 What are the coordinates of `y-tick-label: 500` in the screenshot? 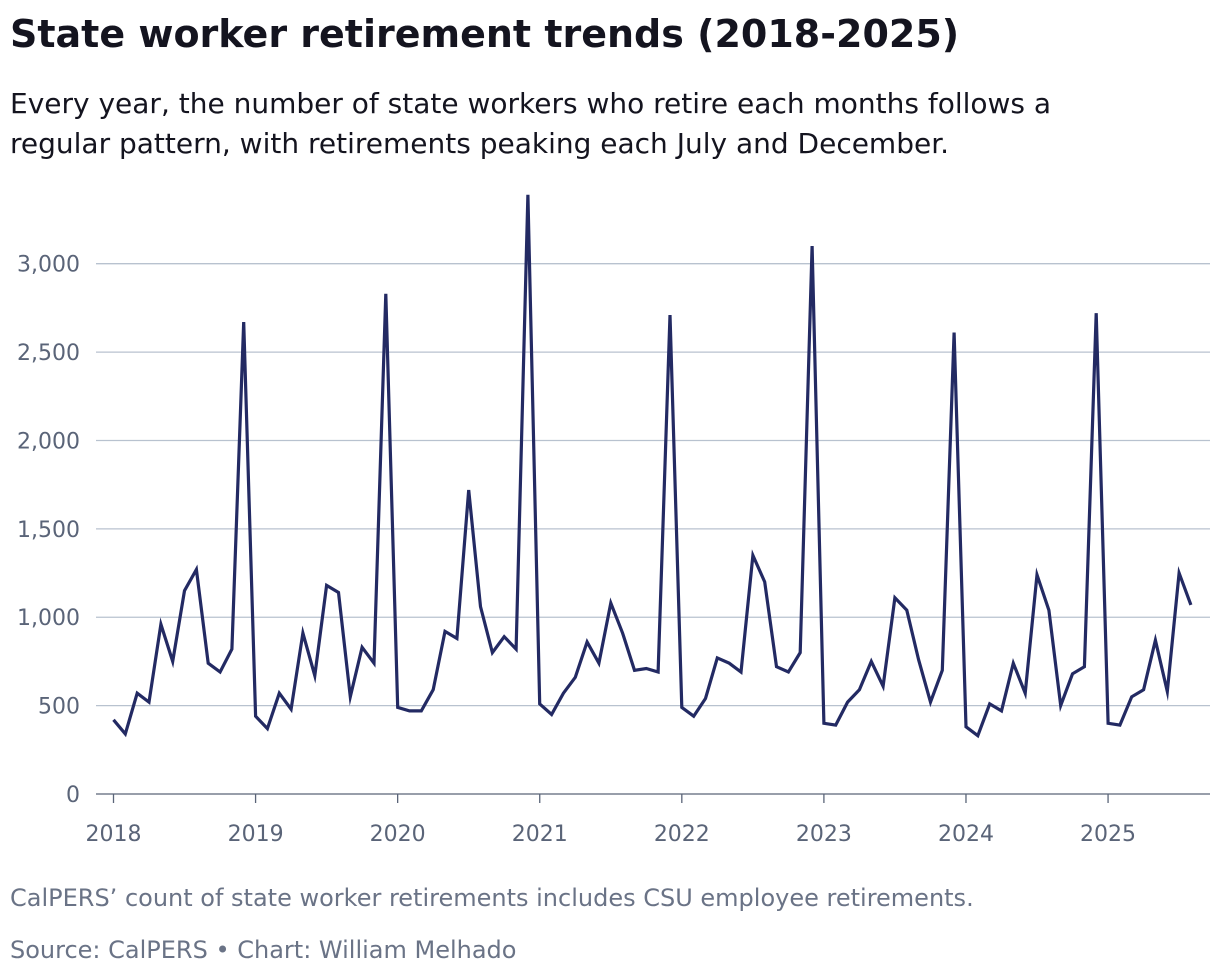 It's located at (59, 707).